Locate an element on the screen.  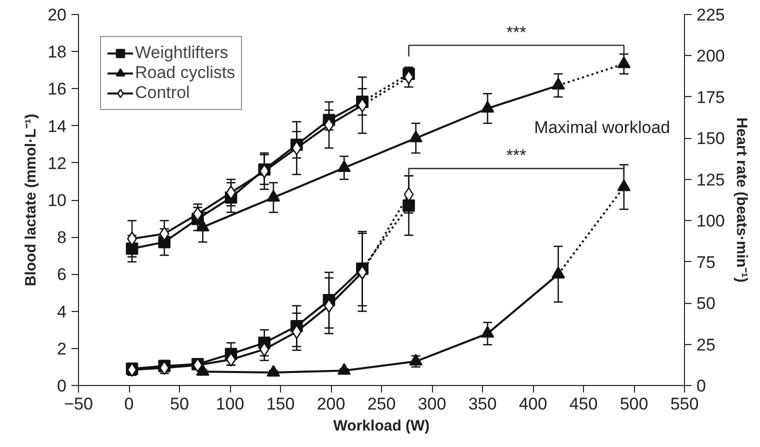
y-tick-label: 16 is located at coordinates (57, 89).